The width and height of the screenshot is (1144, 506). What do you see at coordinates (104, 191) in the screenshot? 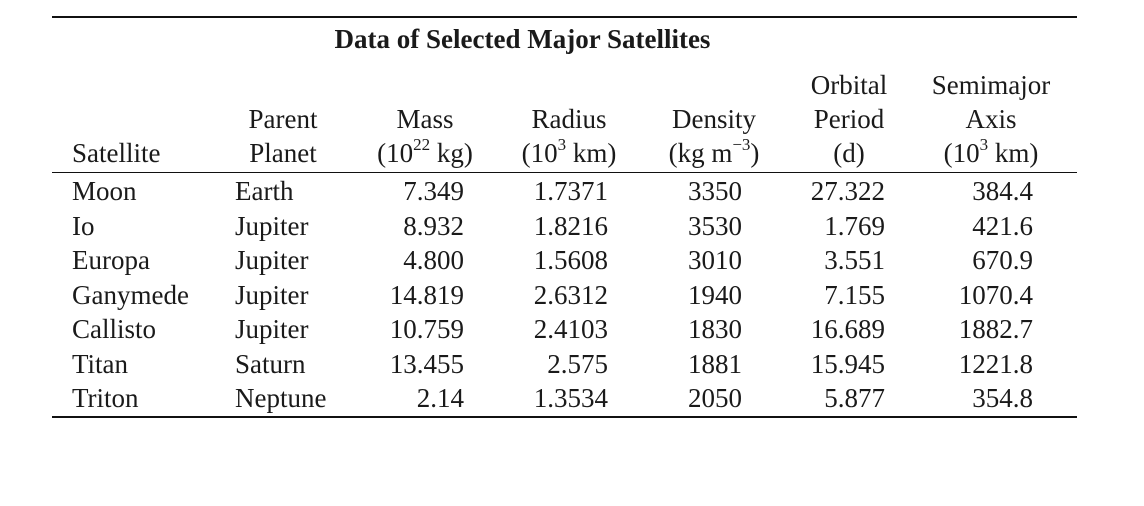
I see `cell-satellite: Moon` at bounding box center [104, 191].